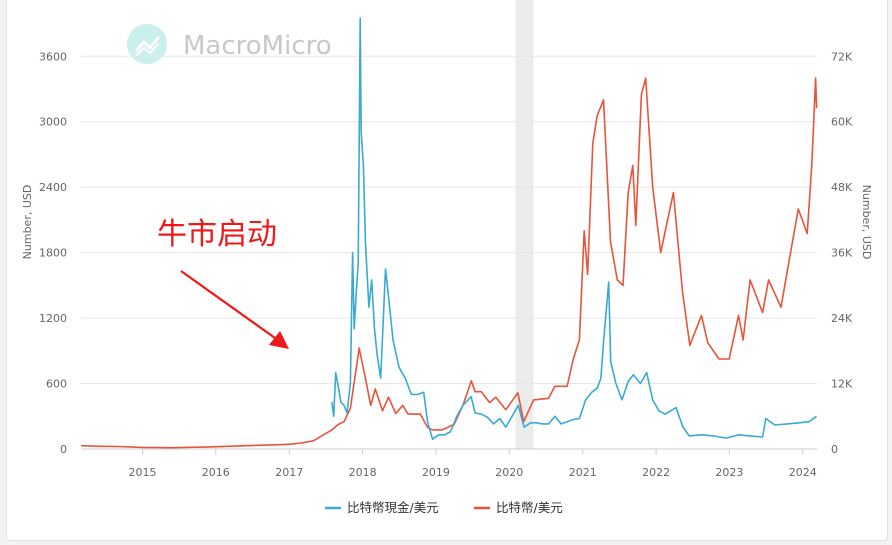 This screenshot has height=545, width=892. What do you see at coordinates (147, 44) in the screenshot?
I see `macromicro-logo-icon` at bounding box center [147, 44].